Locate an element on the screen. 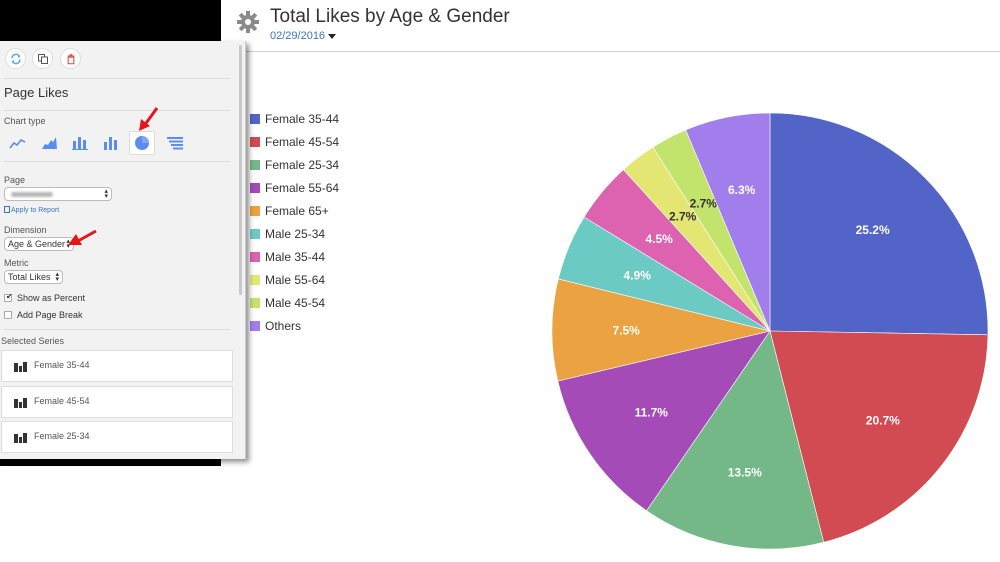  stacked-bar-icon is located at coordinates (80, 143).